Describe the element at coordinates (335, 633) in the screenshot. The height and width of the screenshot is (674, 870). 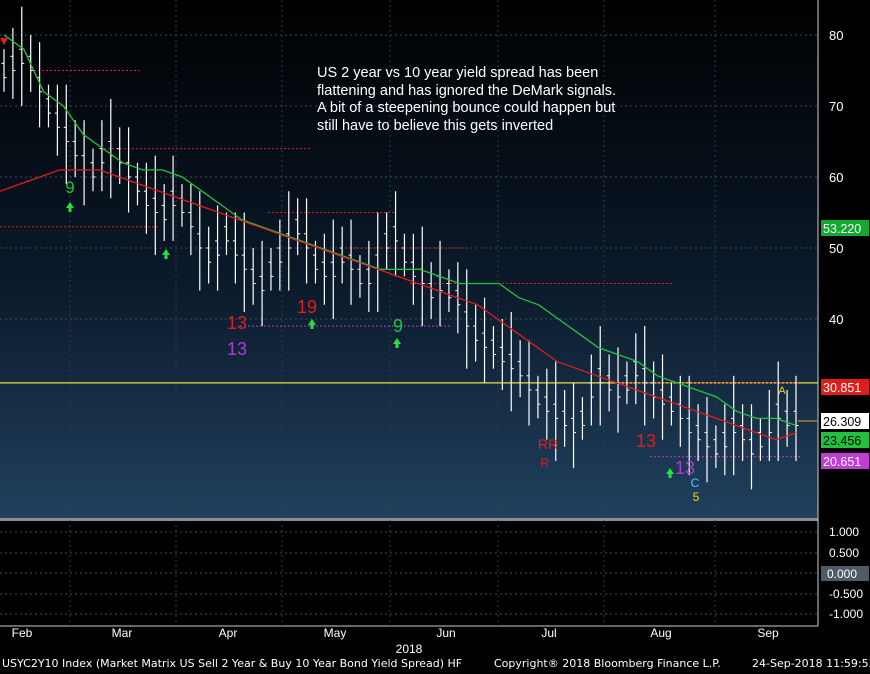
I see `x-tick-label: May` at that location.